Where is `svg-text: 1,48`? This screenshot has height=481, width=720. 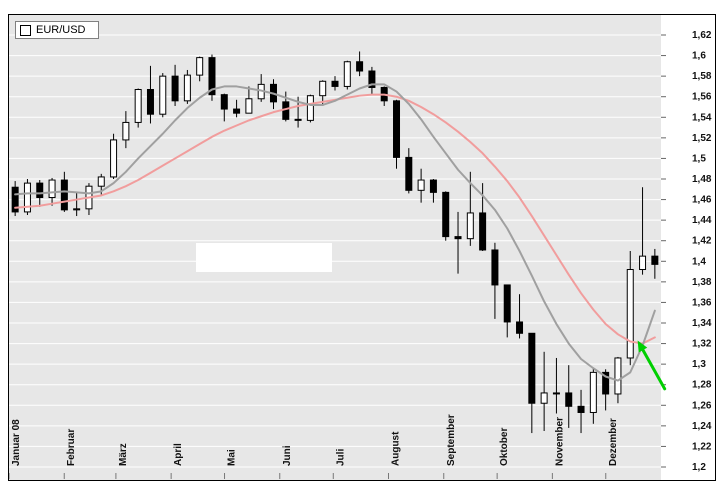 svg-text: 1,48 is located at coordinates (702, 179).